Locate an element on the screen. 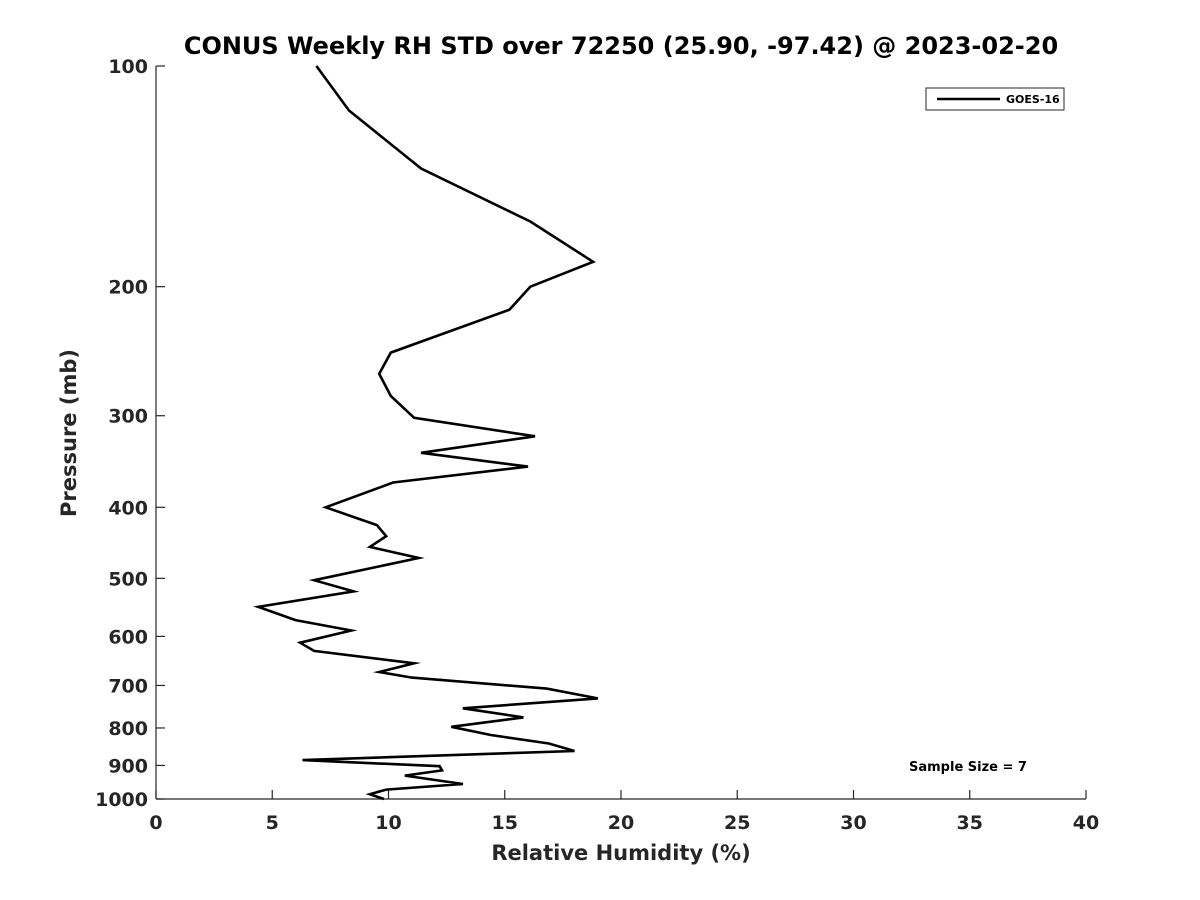 The height and width of the screenshot is (900, 1200). y-tick-label-400: 400 is located at coordinates (128, 508).